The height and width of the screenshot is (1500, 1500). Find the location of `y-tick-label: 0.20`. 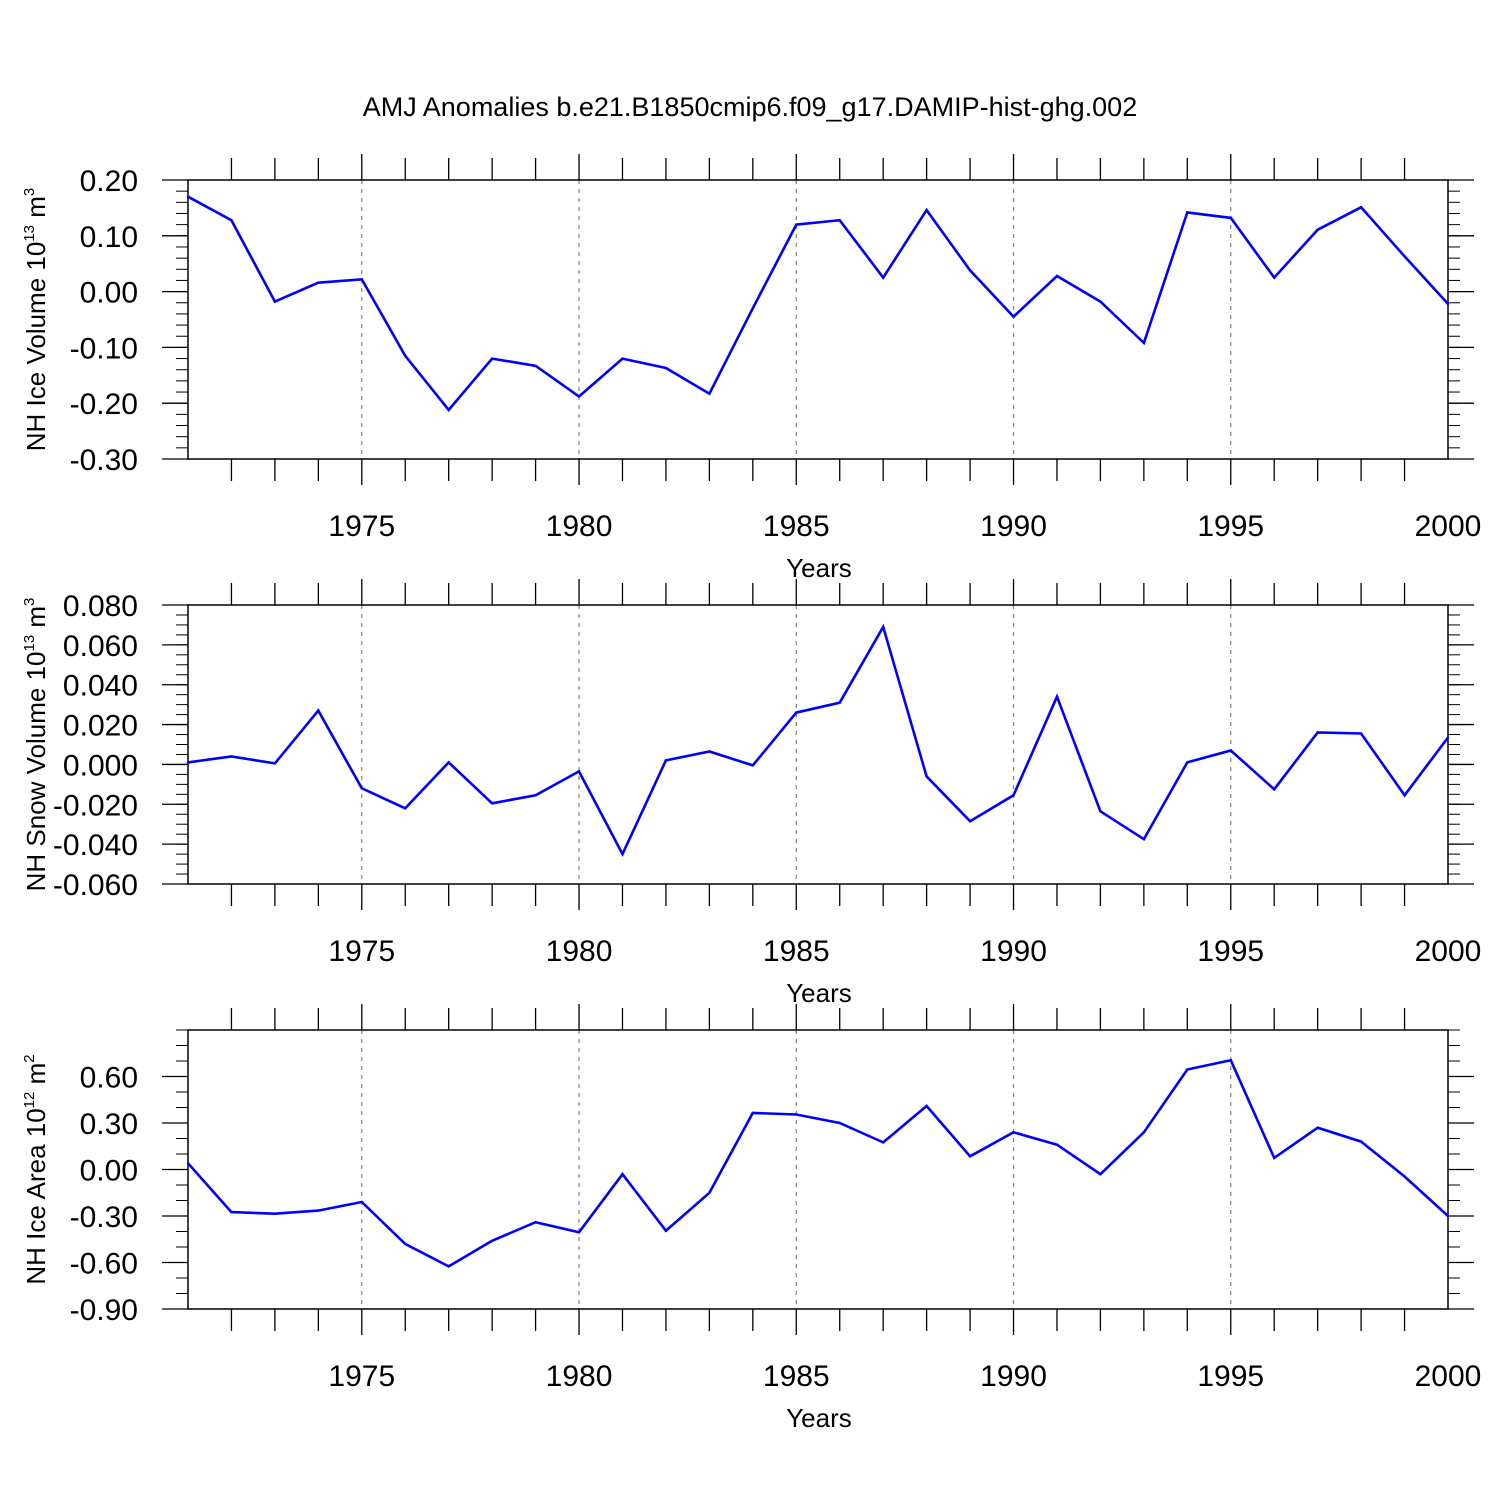

y-tick-label: 0.20 is located at coordinates (109, 181).